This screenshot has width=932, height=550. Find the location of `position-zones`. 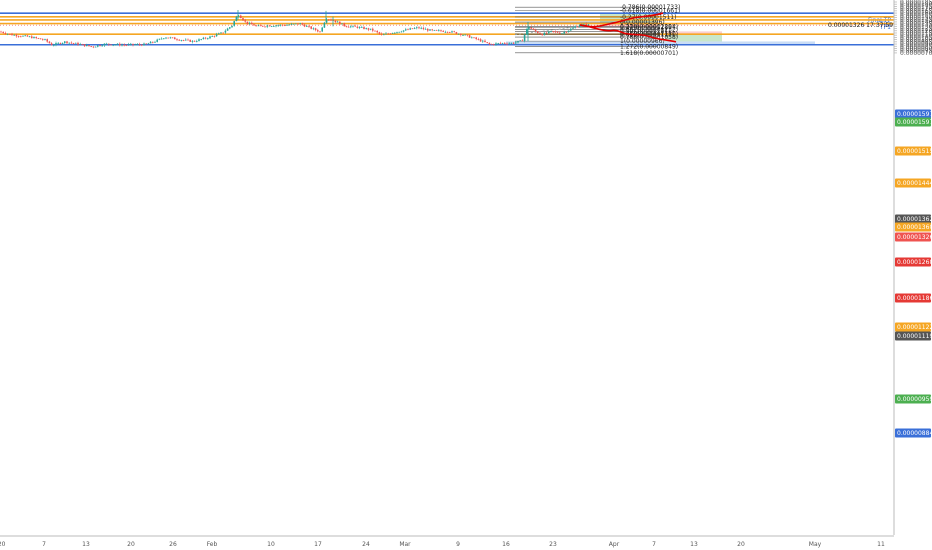

position-zones is located at coordinates (447, 29).